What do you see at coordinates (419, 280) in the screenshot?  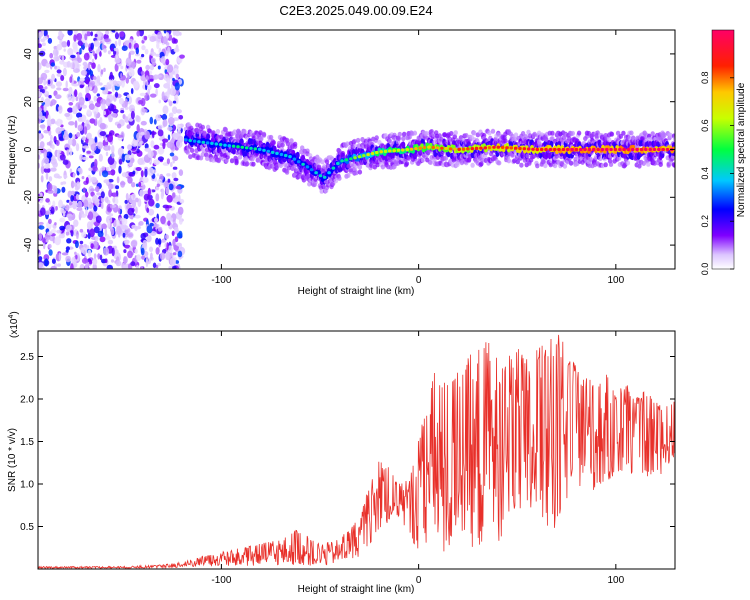 I see `x-tick-label: 0` at bounding box center [419, 280].